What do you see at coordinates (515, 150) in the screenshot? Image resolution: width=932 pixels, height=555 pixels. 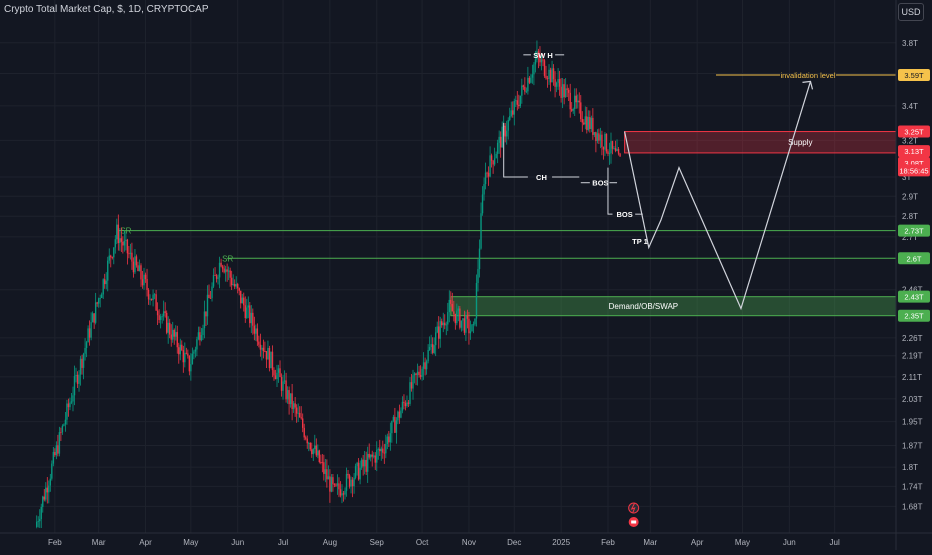 I see `ch-line` at bounding box center [515, 150].